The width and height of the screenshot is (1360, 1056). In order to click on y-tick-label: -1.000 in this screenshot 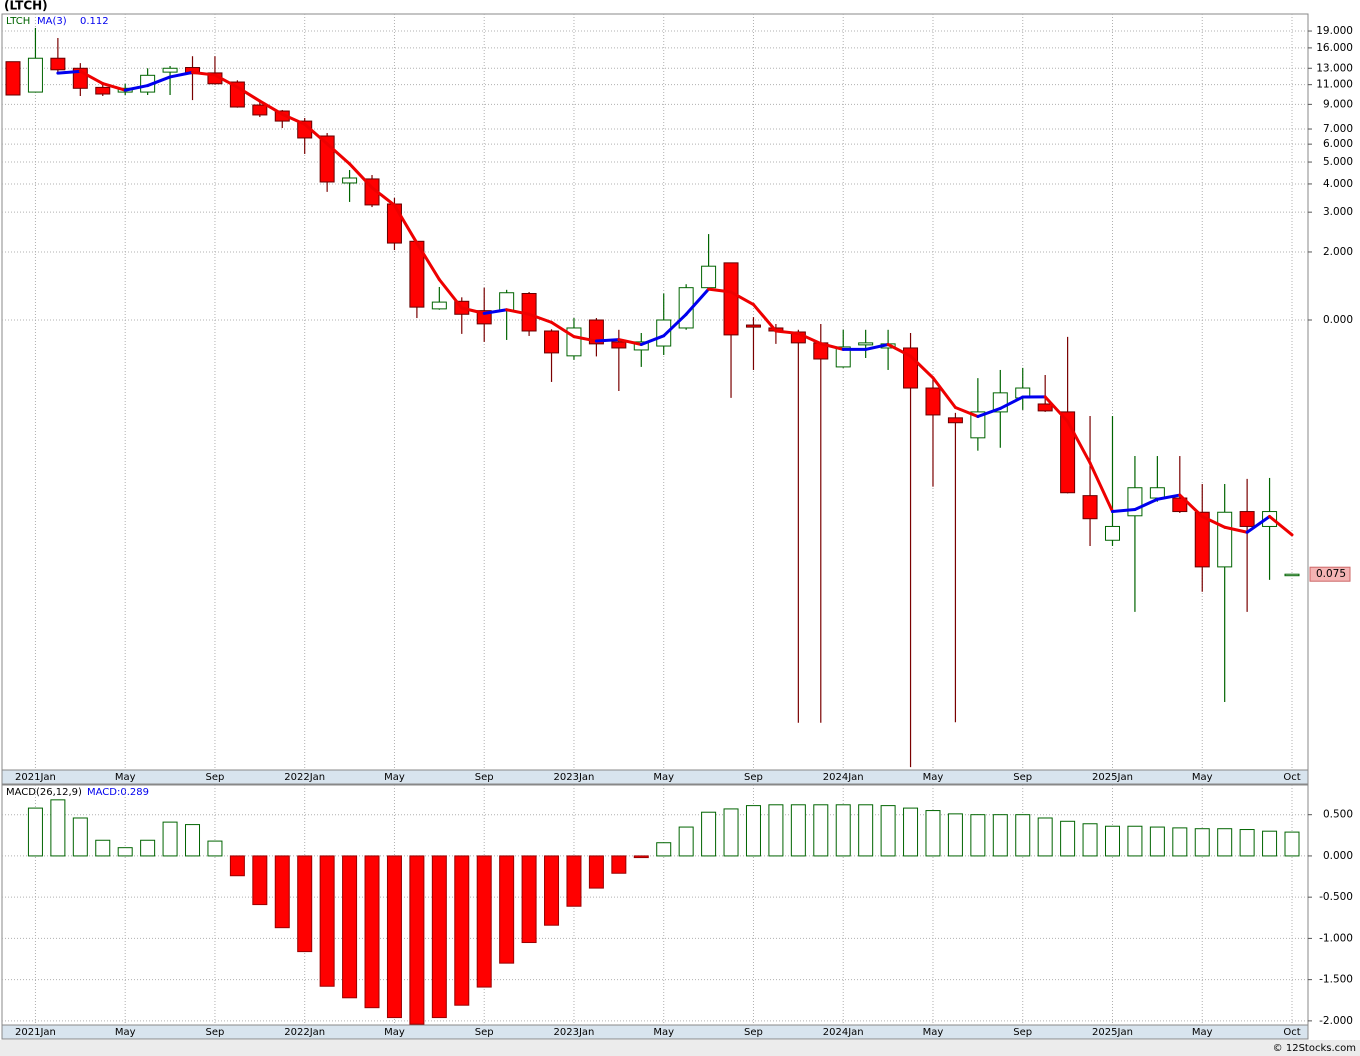, I will do `click(1336, 938)`.